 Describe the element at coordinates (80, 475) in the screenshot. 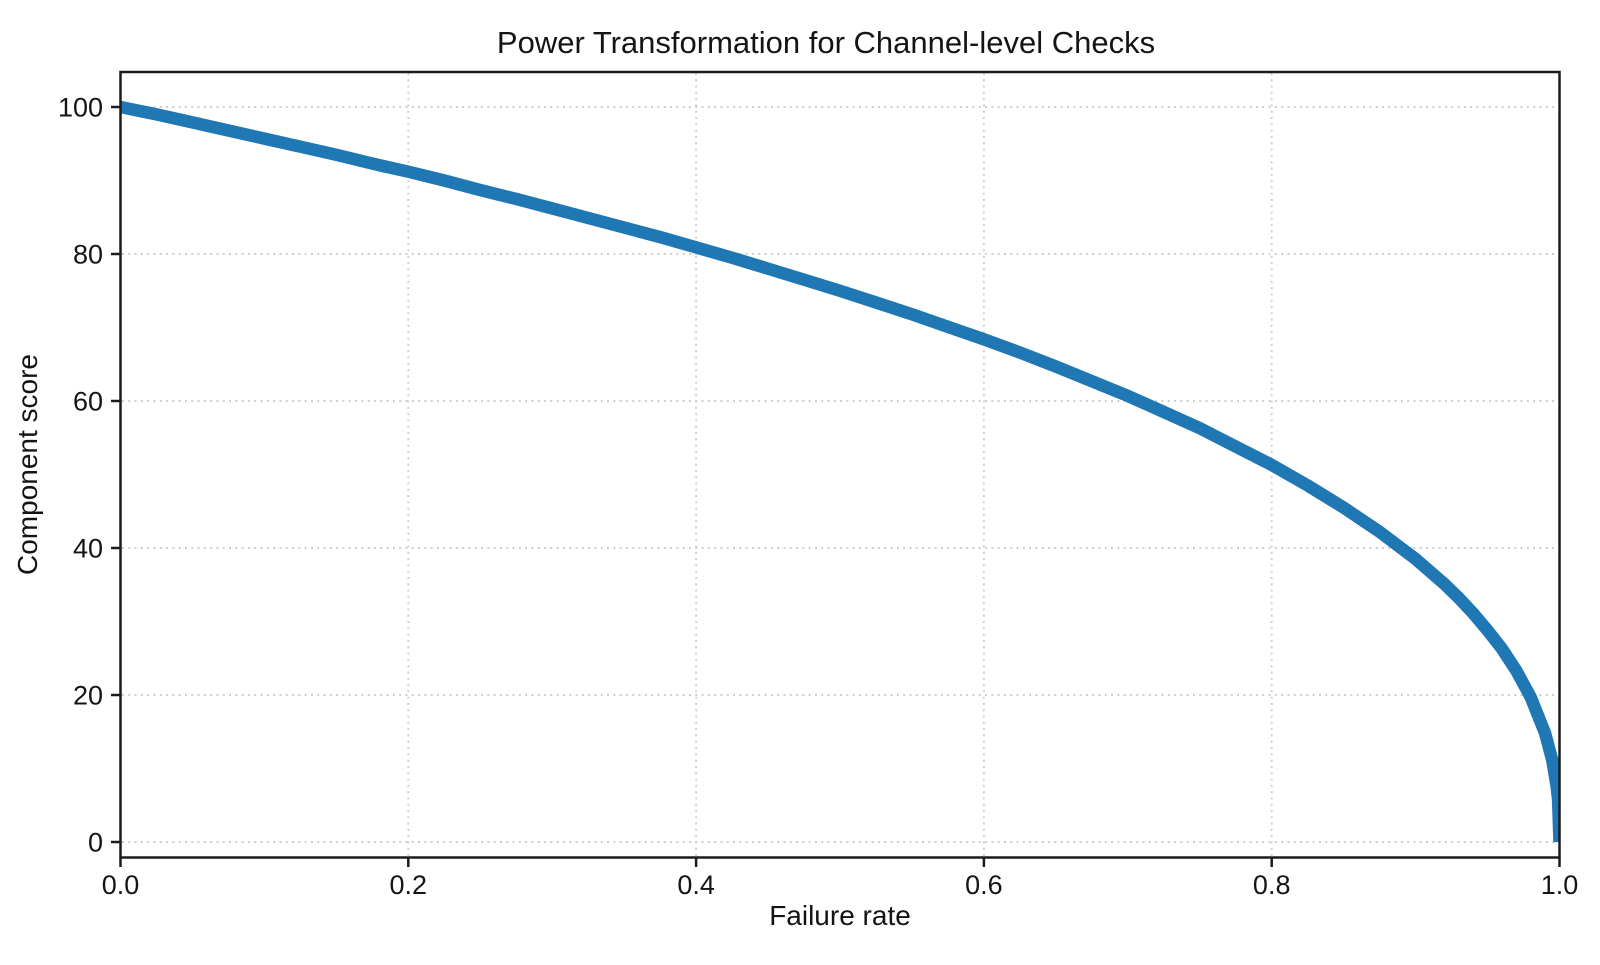

I see `y-tick-labels: 0 20 40 60 80 100` at that location.